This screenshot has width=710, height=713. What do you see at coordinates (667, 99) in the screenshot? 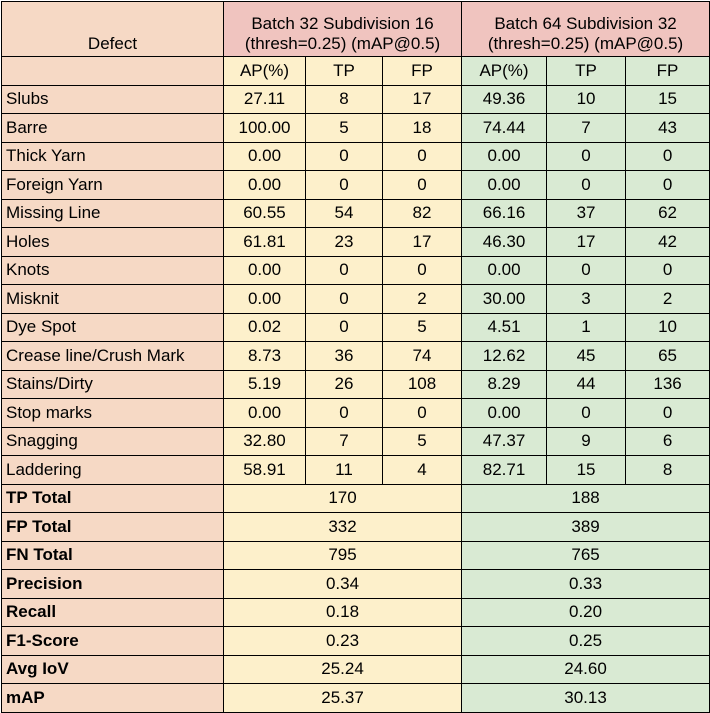
I see `batch64-fp-cell: 15` at bounding box center [667, 99].